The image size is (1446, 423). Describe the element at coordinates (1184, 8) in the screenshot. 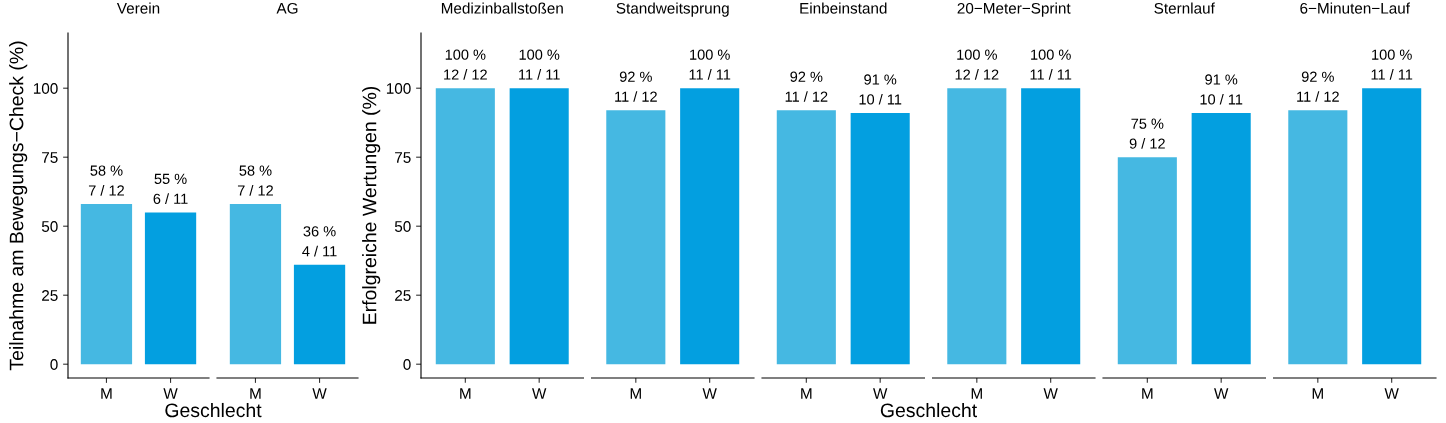

I see `chart-title: Sternlauf` at that location.